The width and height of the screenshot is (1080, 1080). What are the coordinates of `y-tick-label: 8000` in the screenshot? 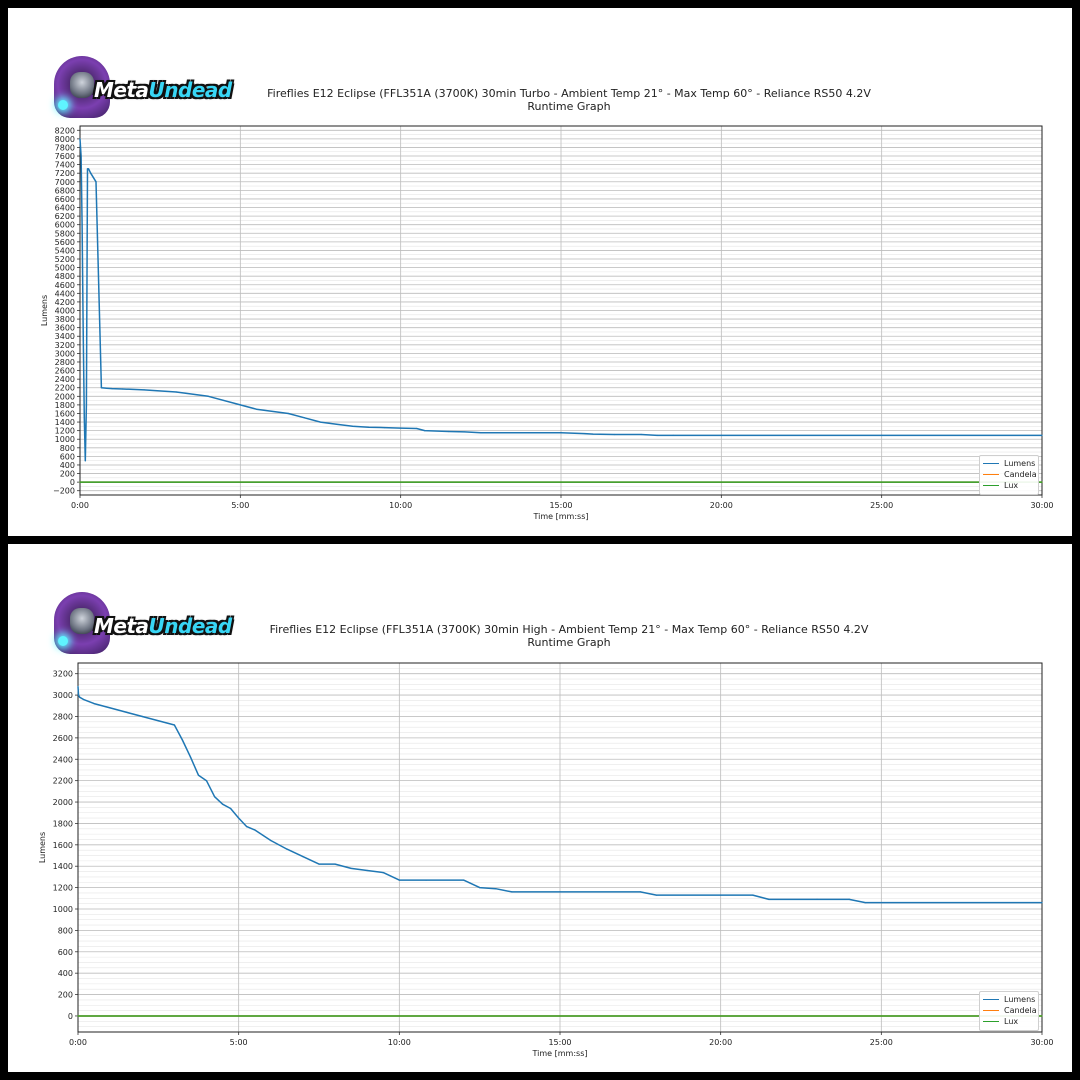 It's located at (65, 139).